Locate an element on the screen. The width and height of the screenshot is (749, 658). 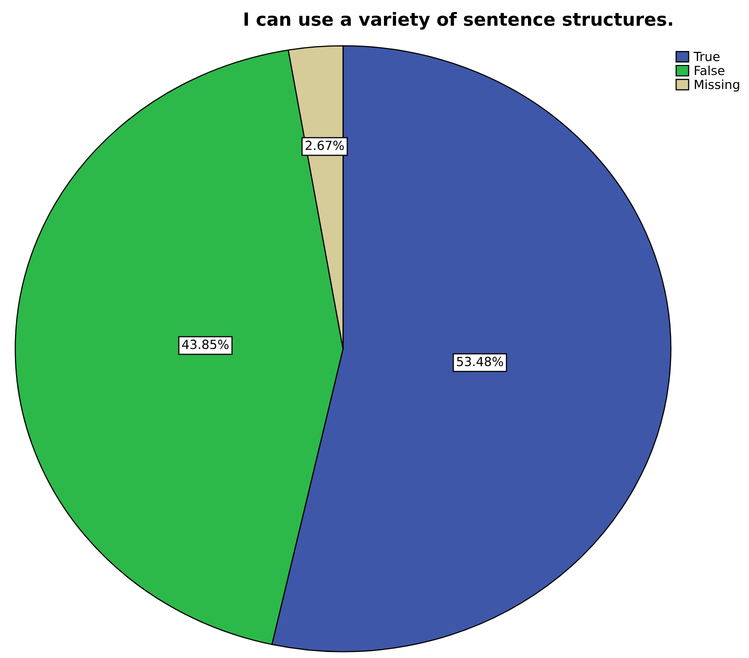
legend-label: True is located at coordinates (707, 57).